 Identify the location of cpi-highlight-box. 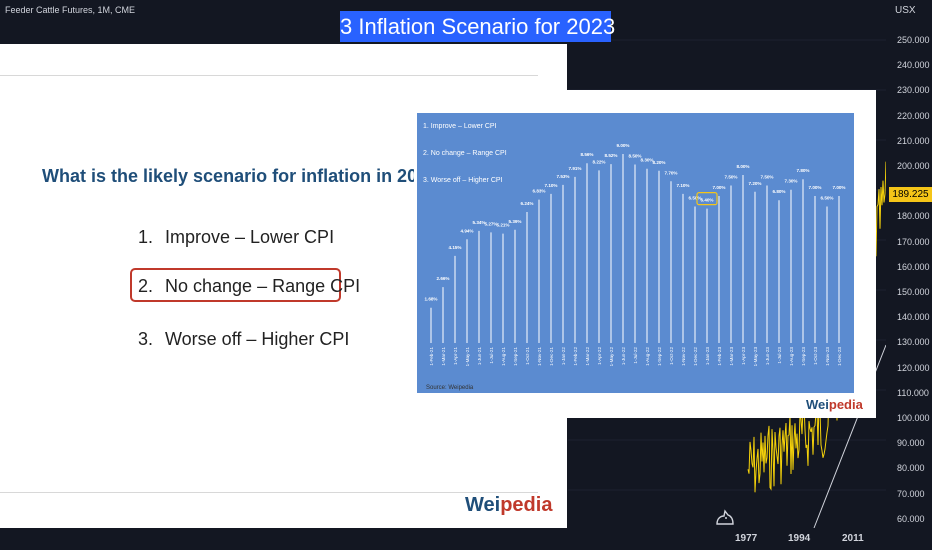
(707, 198).